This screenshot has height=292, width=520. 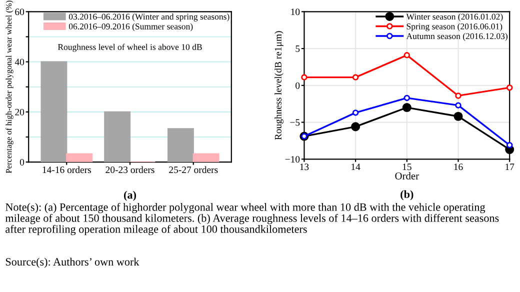 I want to click on x-tick-label: 17, so click(x=510, y=167).